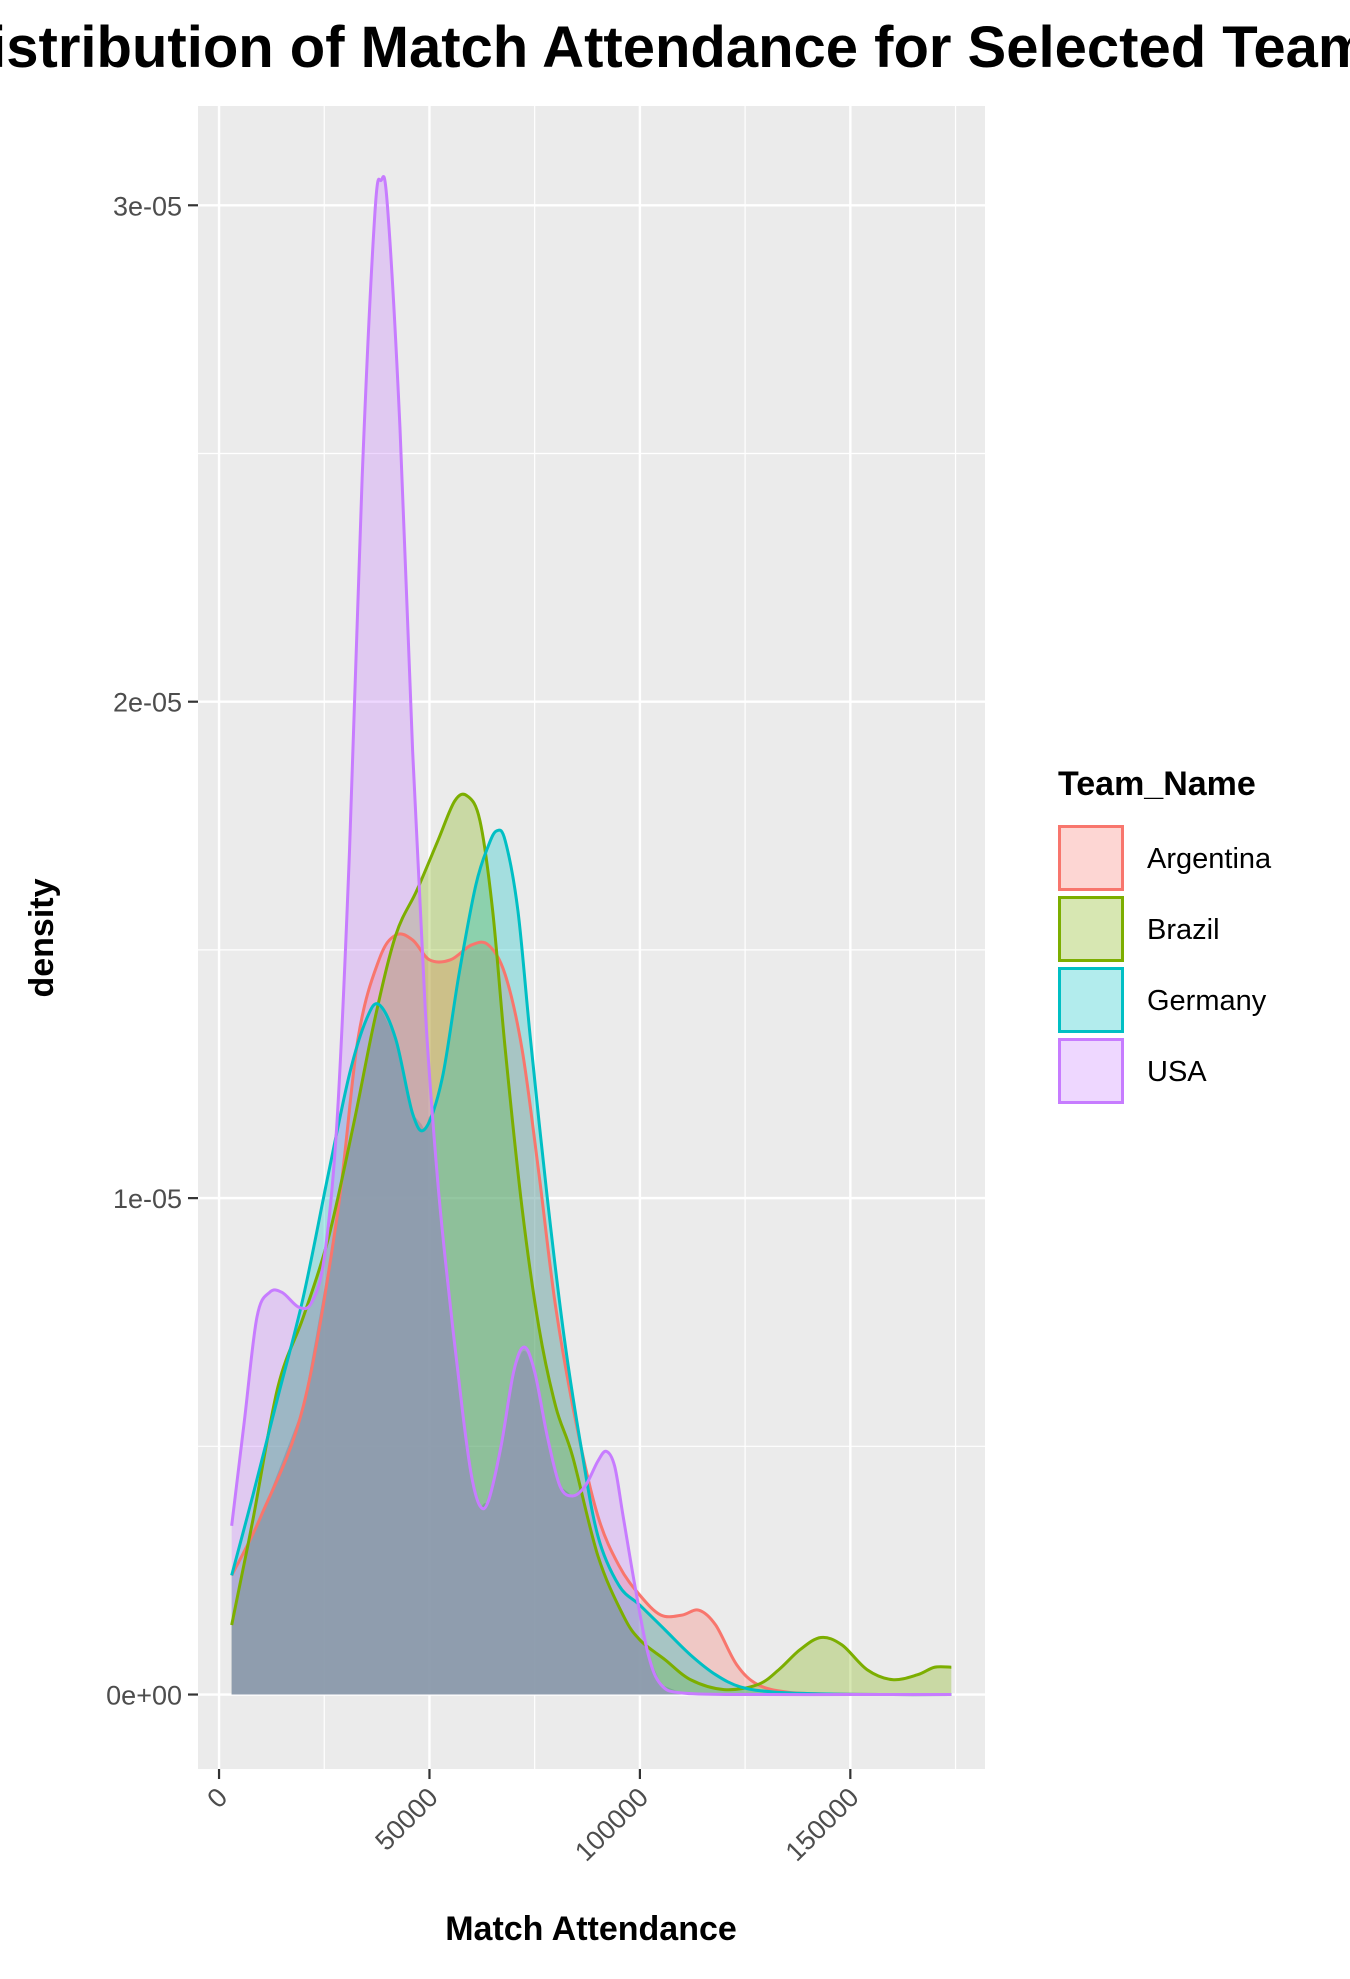 The height and width of the screenshot is (1979, 1350). Describe the element at coordinates (152, 951) in the screenshot. I see `y-axis: 0e+00 1e-05 2e-05 3e-05` at that location.